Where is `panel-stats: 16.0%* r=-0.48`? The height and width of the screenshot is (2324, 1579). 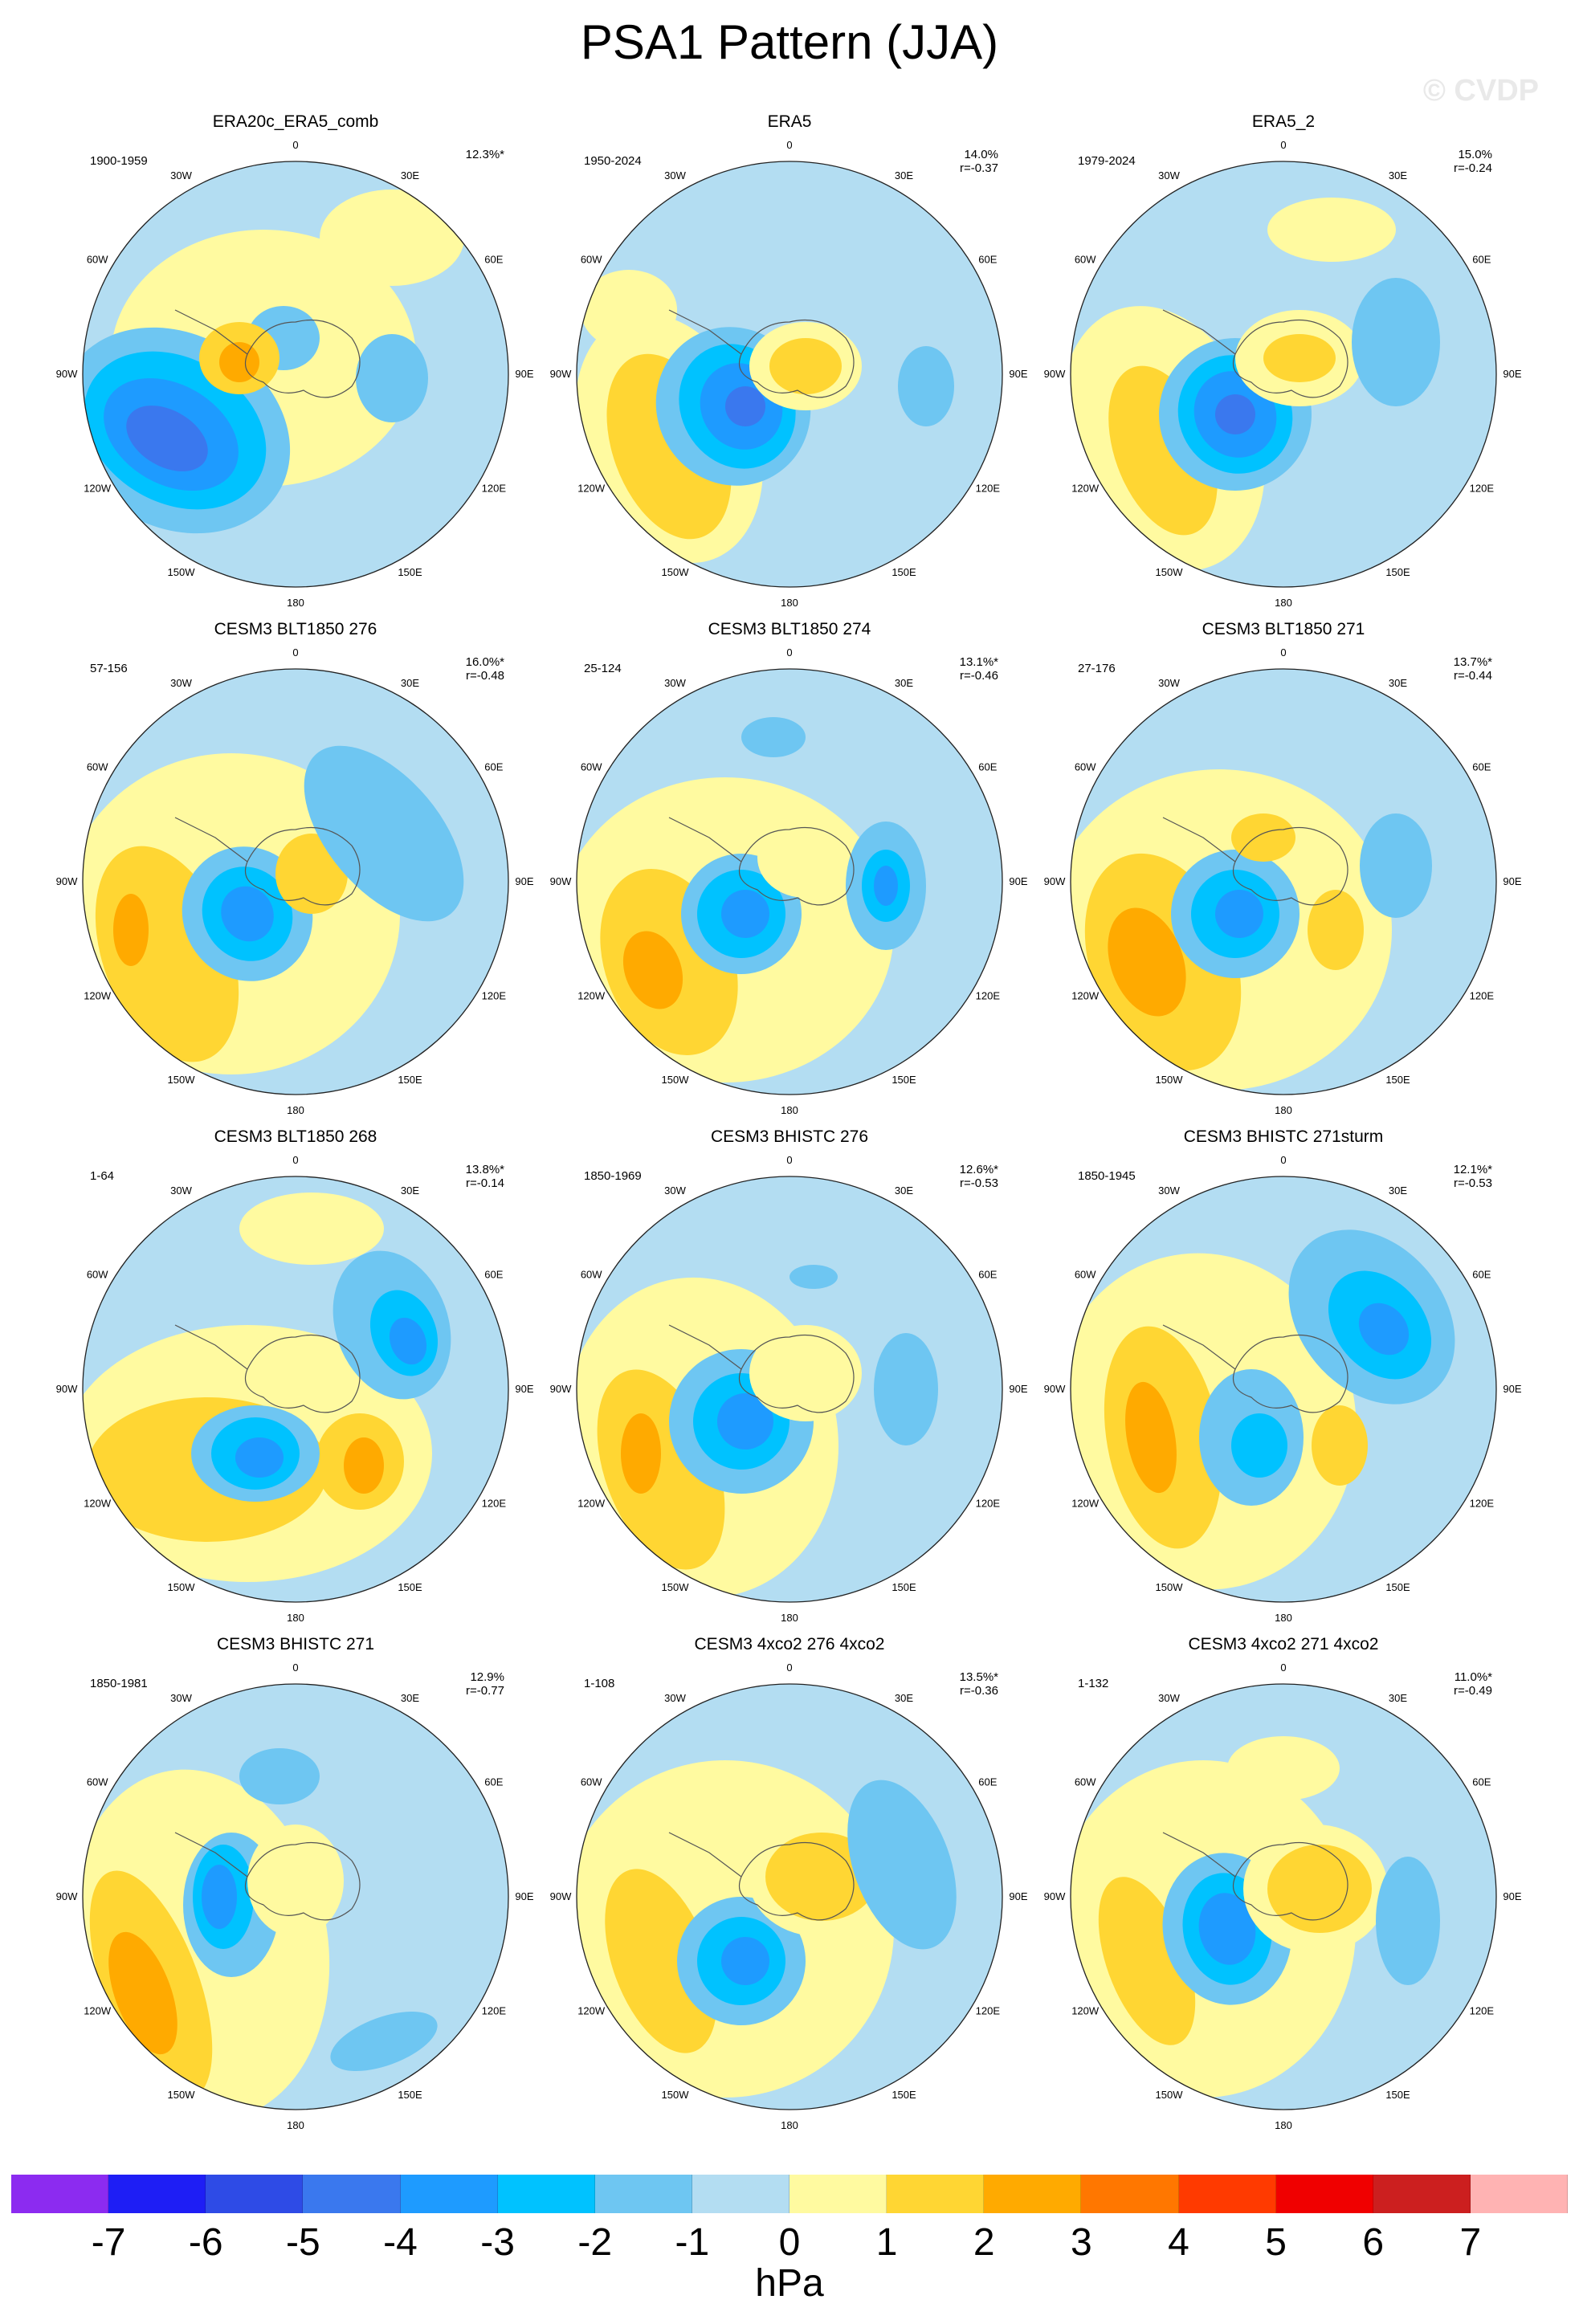 panel-stats: 16.0%* r=-0.48 is located at coordinates (472, 669).